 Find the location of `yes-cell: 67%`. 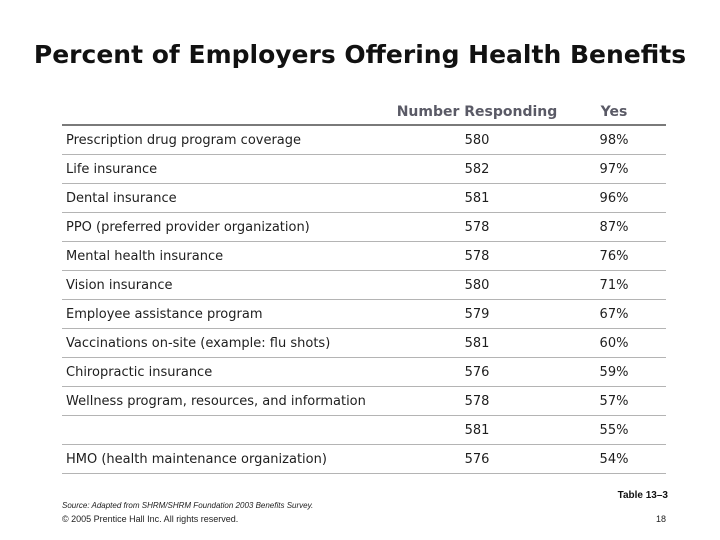

yes-cell: 67% is located at coordinates (614, 314).